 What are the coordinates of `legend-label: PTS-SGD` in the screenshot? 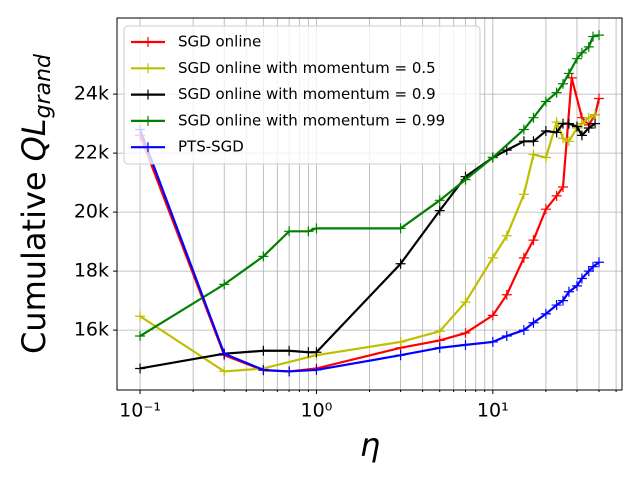 It's located at (211, 147).